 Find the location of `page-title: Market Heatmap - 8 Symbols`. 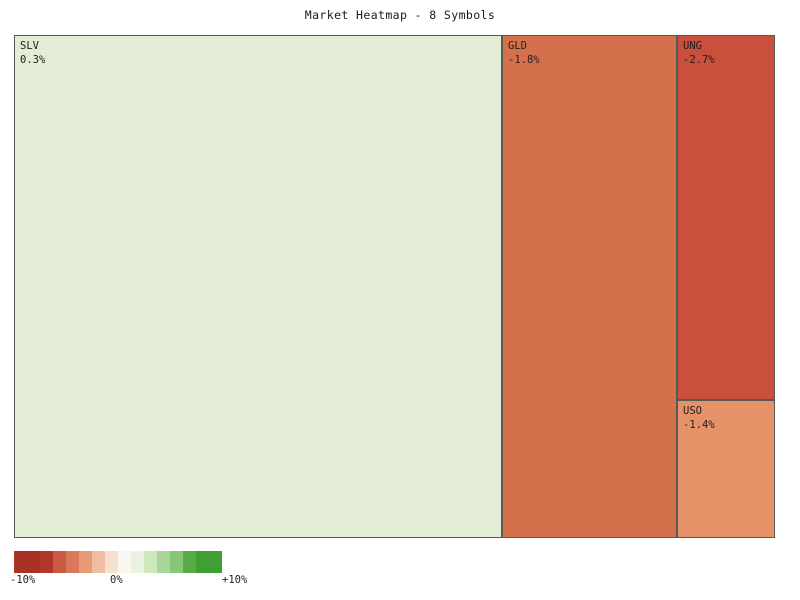

page-title: Market Heatmap - 8 Symbols is located at coordinates (400, 15).